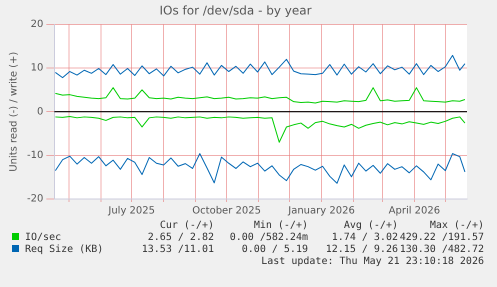 The image size is (497, 287). I want to click on y-tick-label: 10, so click(37, 68).